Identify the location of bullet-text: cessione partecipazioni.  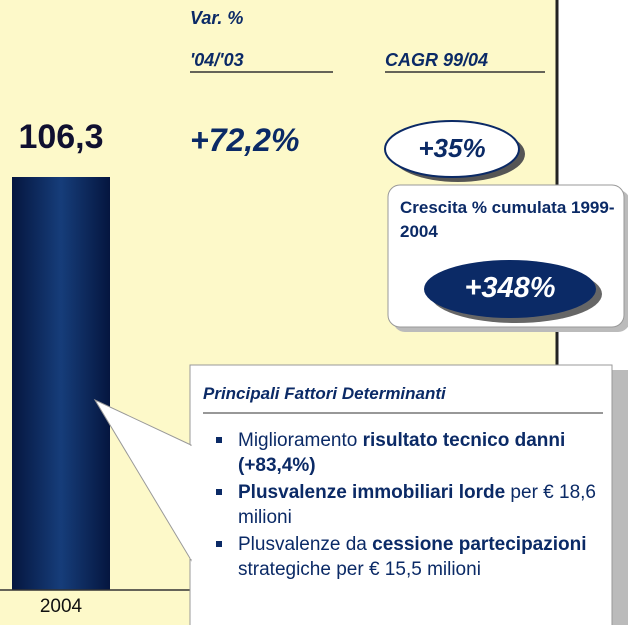
(479, 544).